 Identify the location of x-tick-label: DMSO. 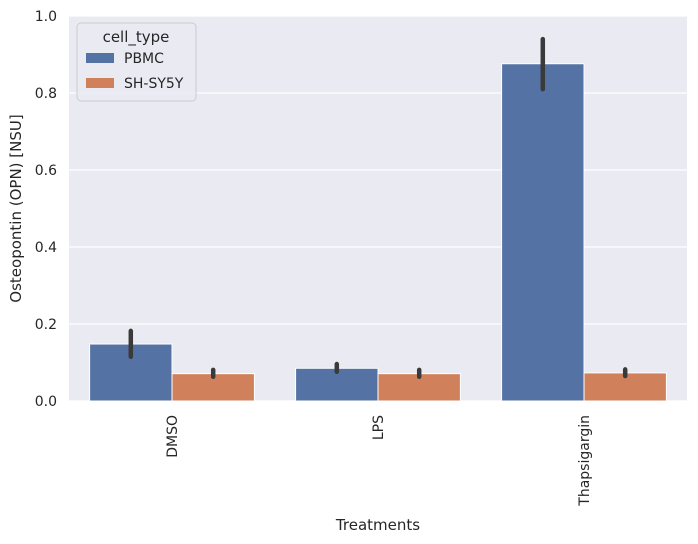
(173, 436).